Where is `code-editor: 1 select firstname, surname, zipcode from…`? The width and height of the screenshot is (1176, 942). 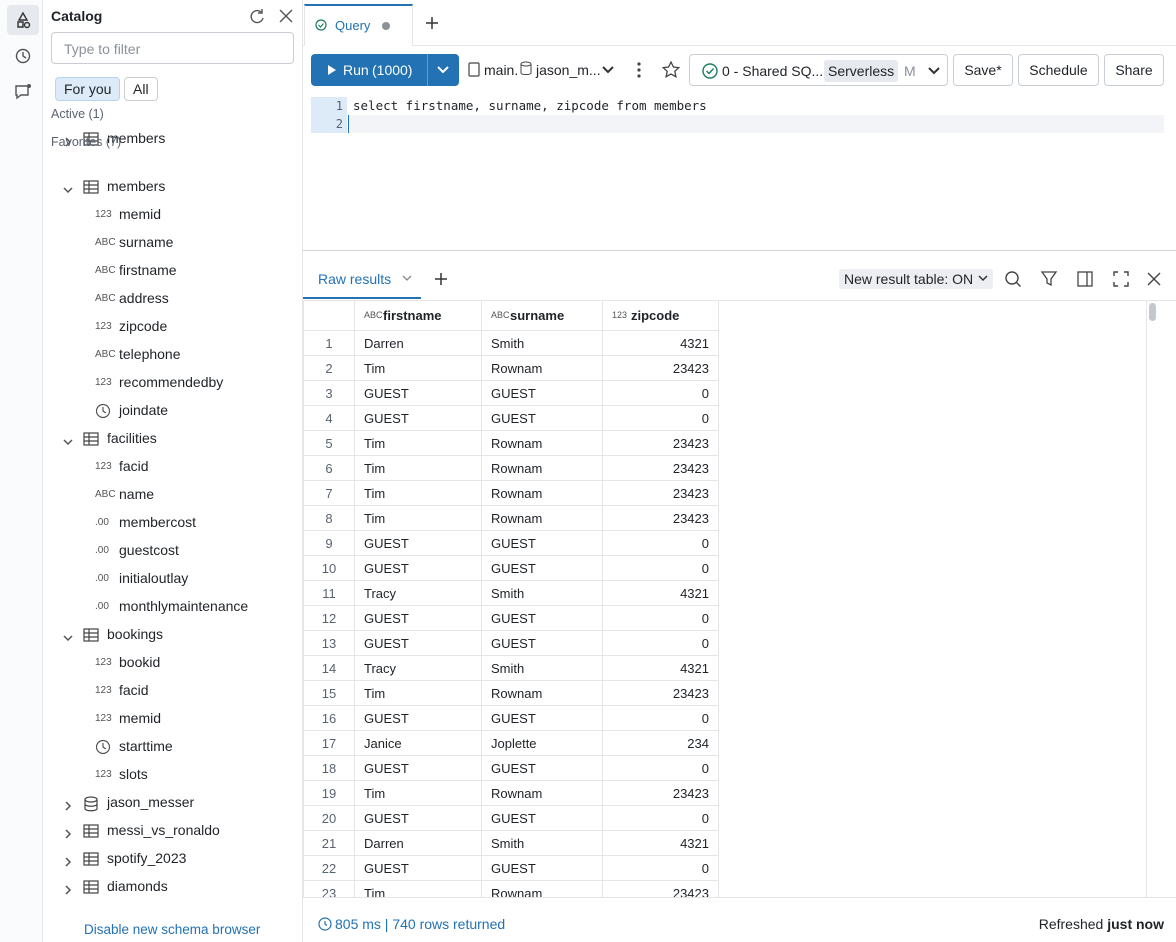 code-editor: 1 select firstname, surname, zipcode from… is located at coordinates (737, 115).